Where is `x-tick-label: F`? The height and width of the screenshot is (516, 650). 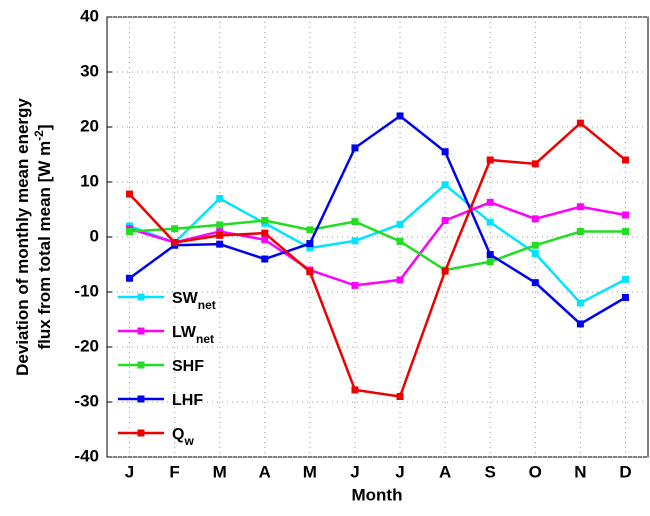
x-tick-label: F is located at coordinates (174, 471).